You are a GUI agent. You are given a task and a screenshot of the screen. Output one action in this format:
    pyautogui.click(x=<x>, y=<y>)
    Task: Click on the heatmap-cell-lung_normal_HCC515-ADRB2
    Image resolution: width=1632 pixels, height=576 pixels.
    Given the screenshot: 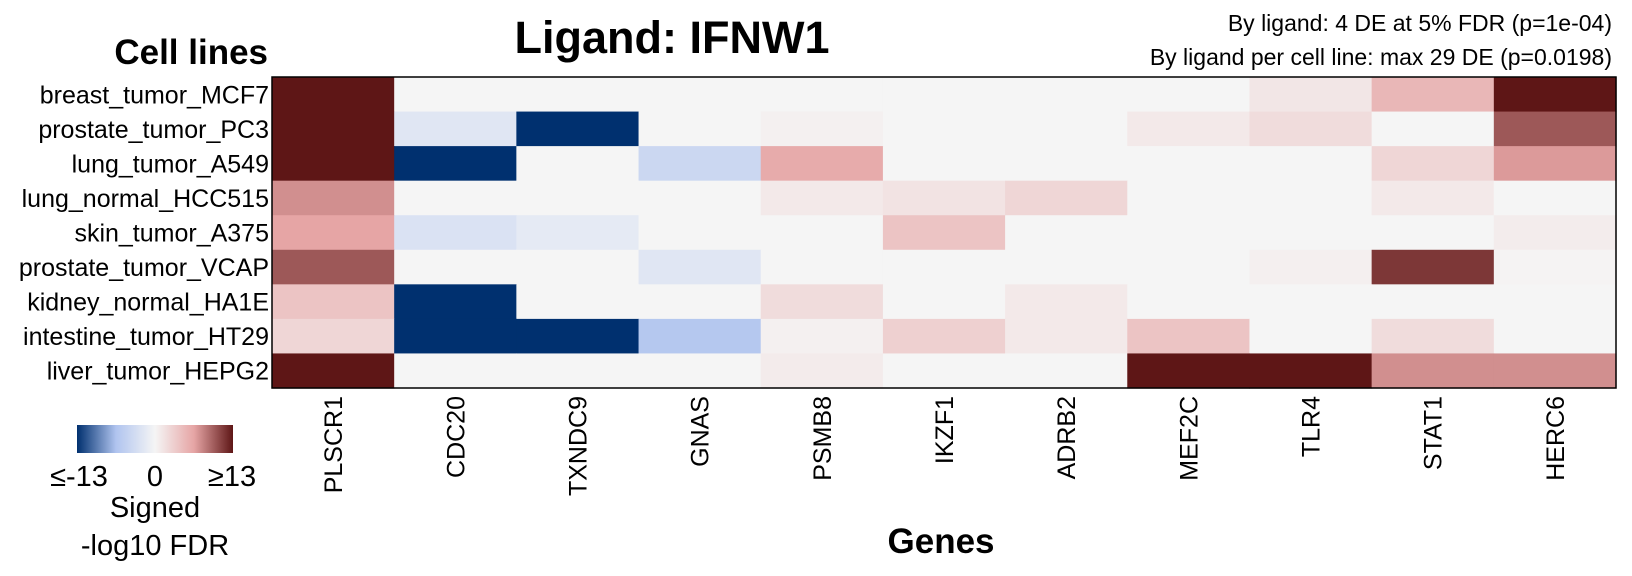 What is the action you would take?
    pyautogui.click(x=1066, y=198)
    